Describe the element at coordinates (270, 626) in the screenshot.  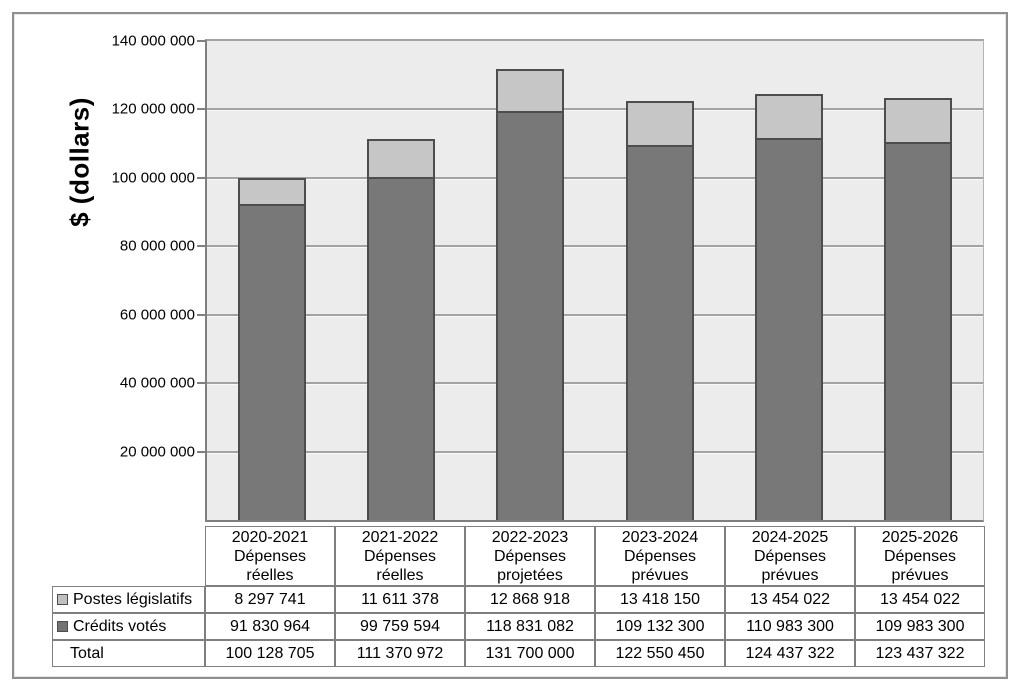
I see `table-cell-credits-votes-2020-2021: 91 830 964` at that location.